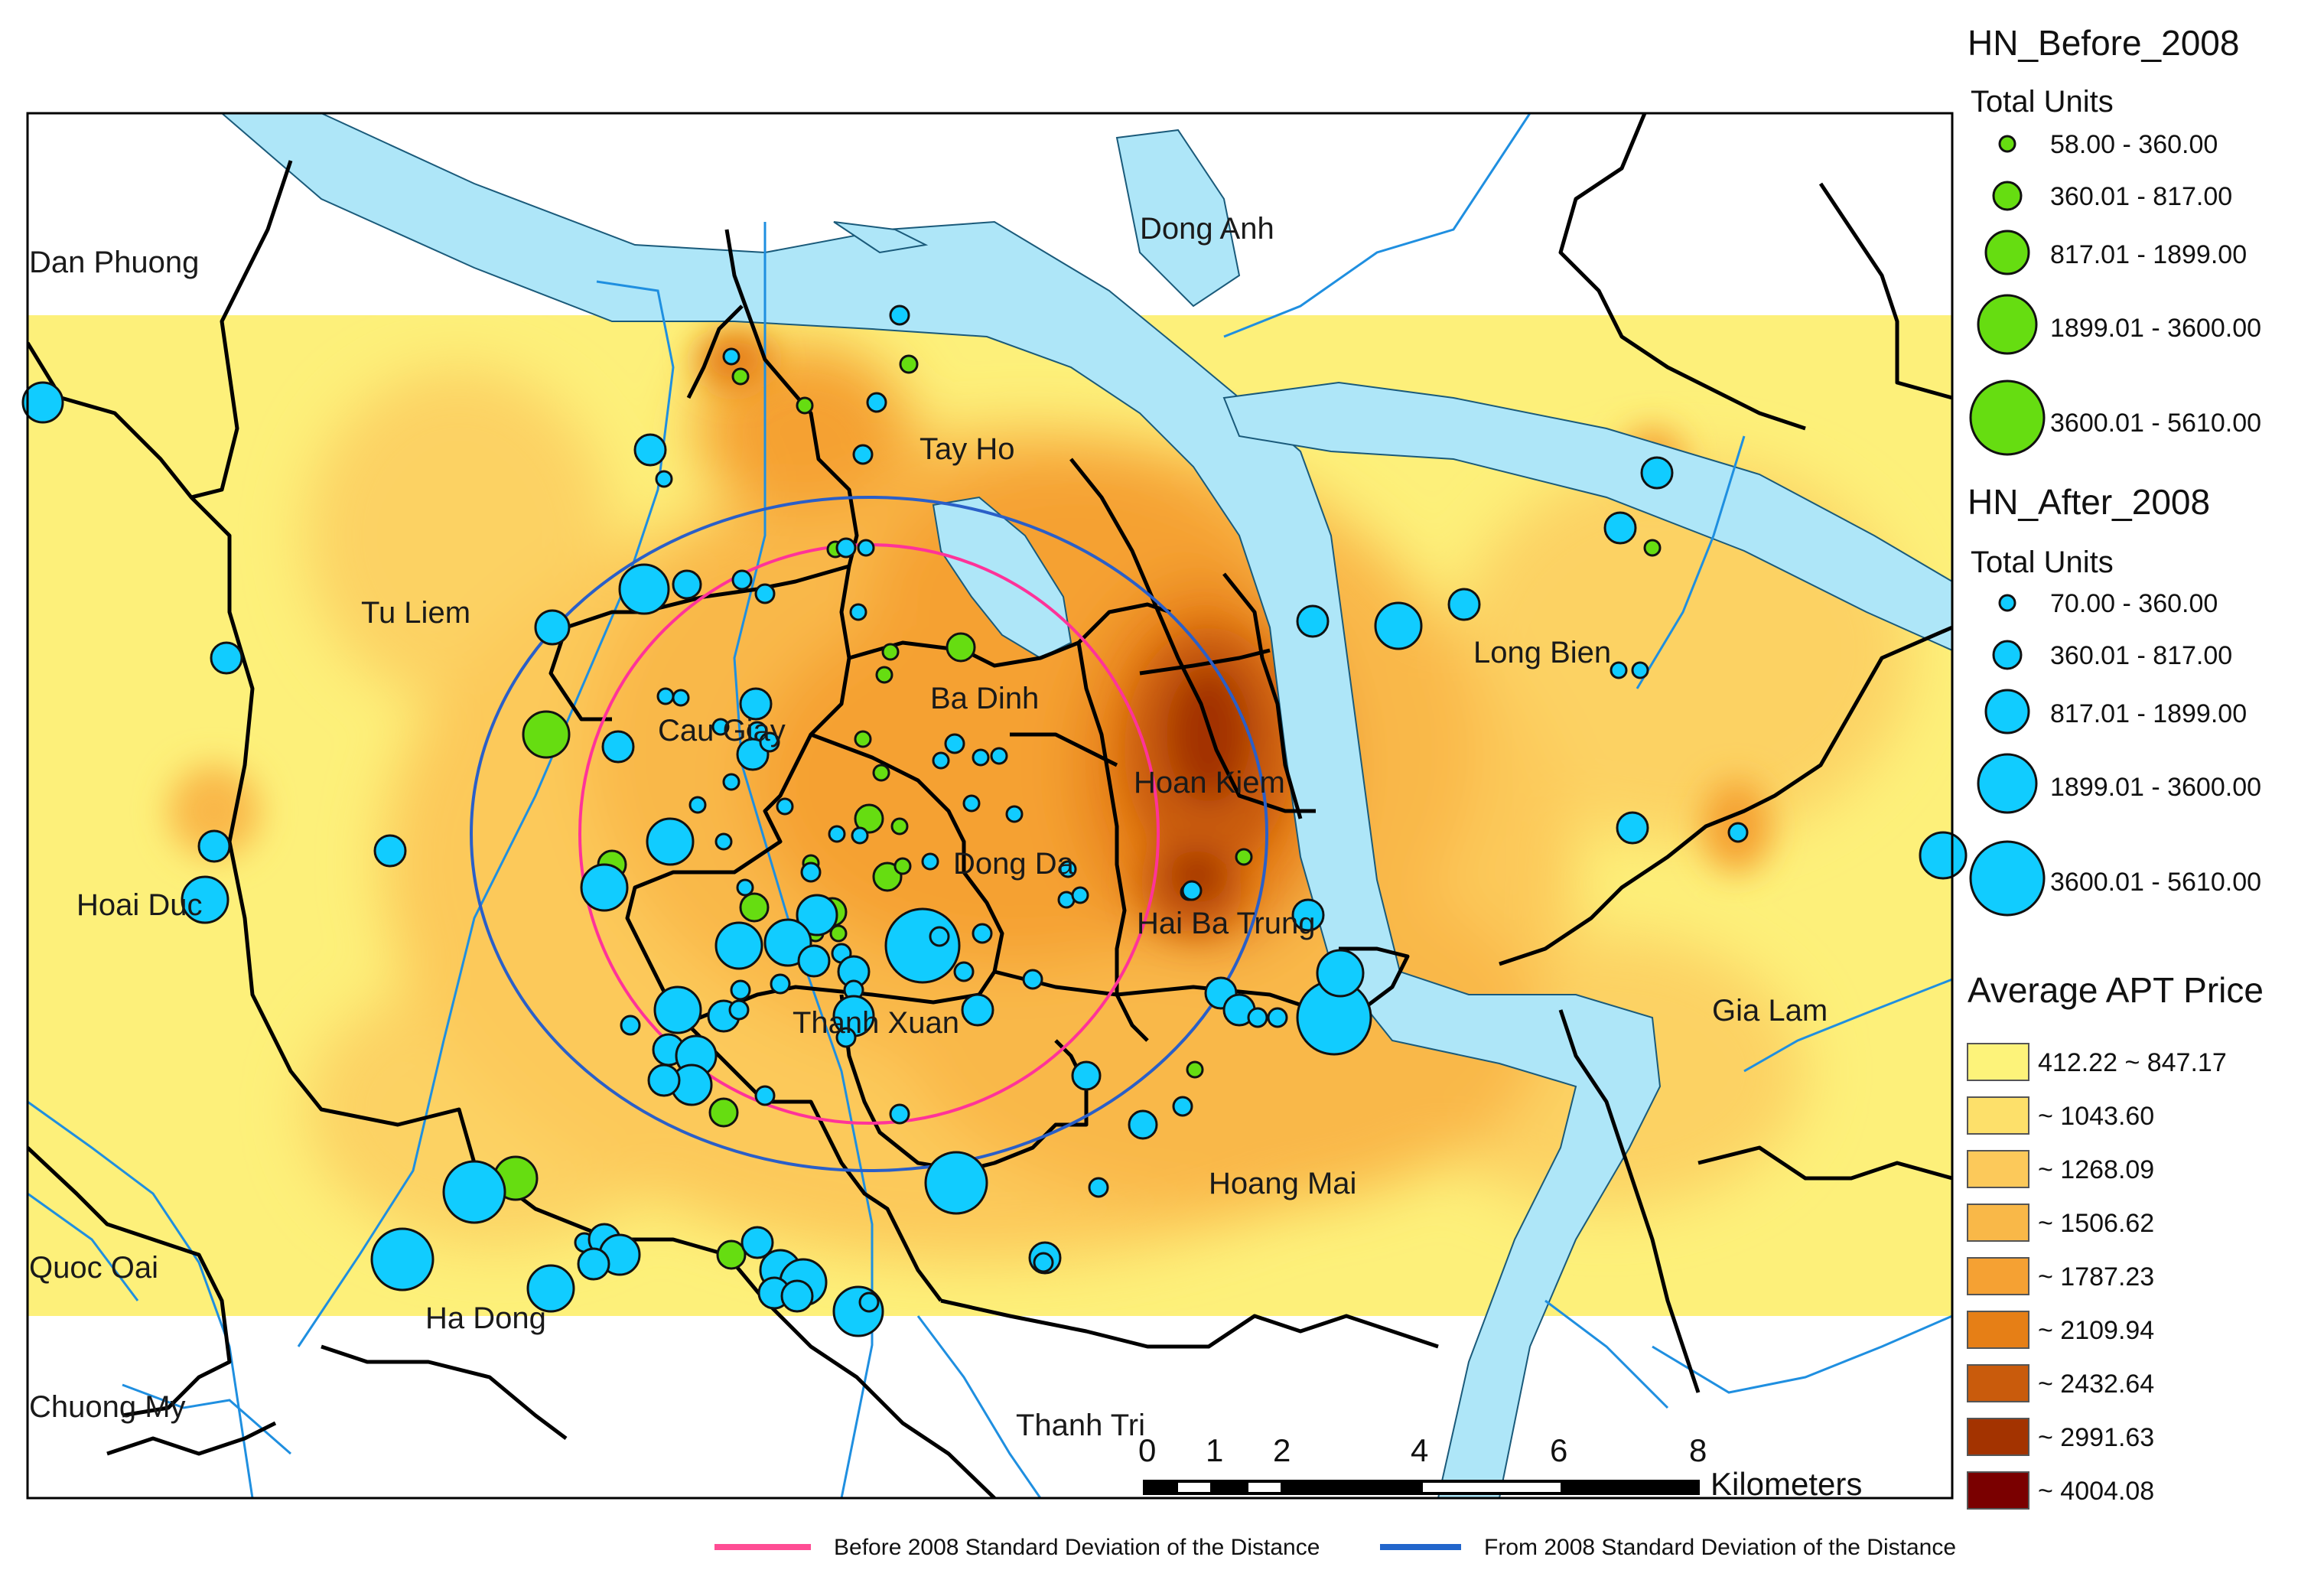 The height and width of the screenshot is (1570, 2324). What do you see at coordinates (2155, 787) in the screenshot?
I see `legend-after-range: 1899.01 - 3600.00` at bounding box center [2155, 787].